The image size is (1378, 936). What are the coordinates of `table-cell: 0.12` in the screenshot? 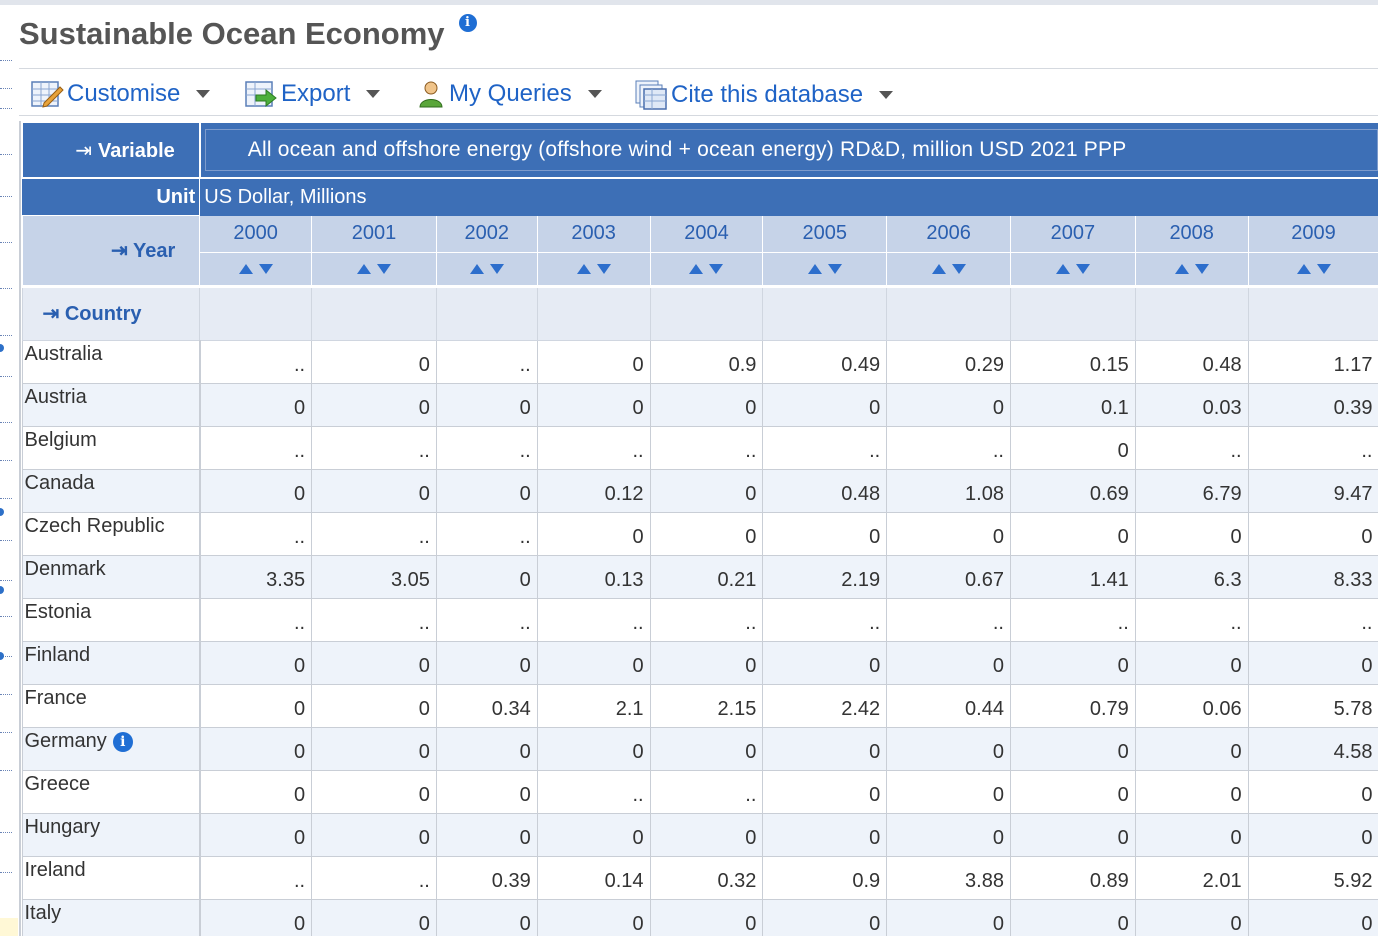 It's located at (593, 490).